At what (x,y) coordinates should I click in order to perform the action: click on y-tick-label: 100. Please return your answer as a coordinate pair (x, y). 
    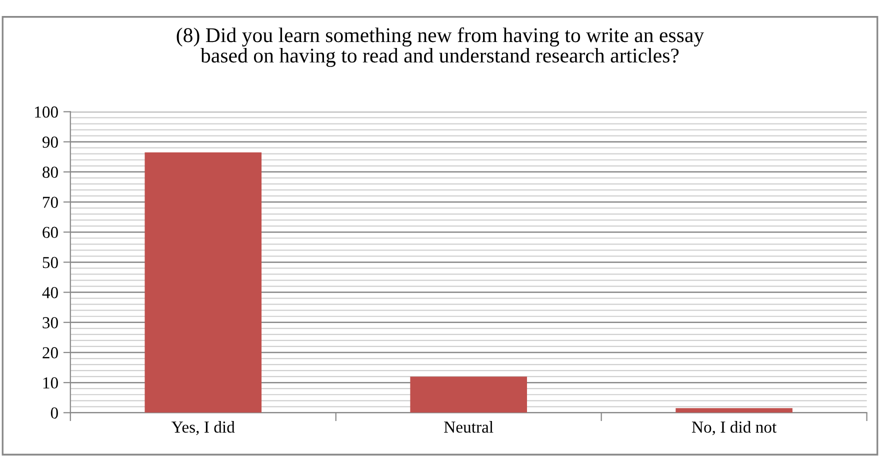
    Looking at the image, I should click on (46, 112).